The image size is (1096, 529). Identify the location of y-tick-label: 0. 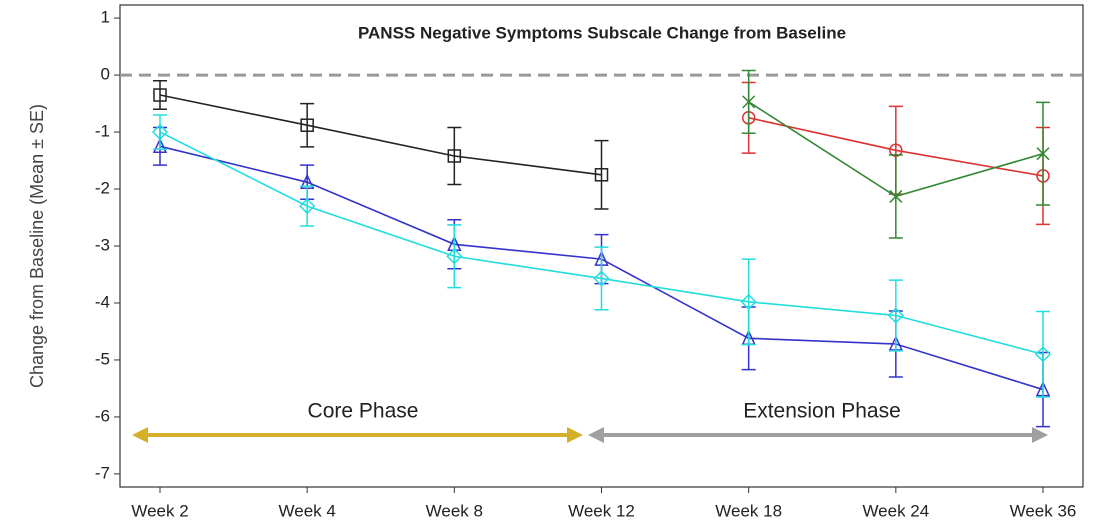
(105, 74).